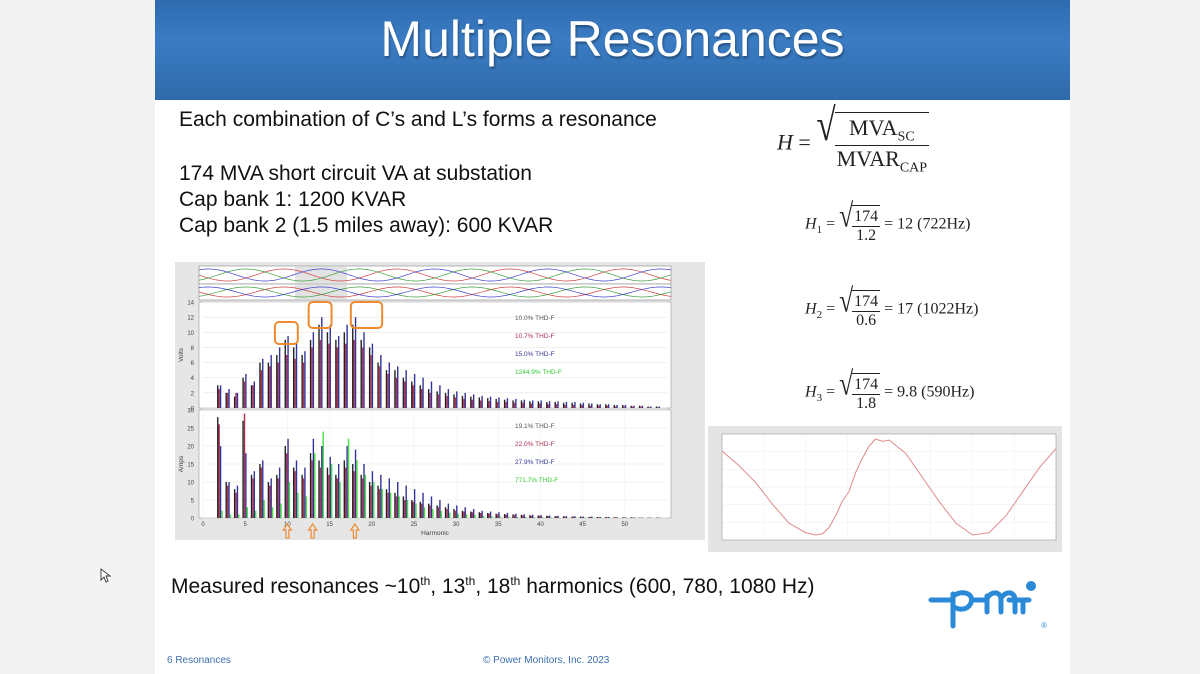  Describe the element at coordinates (538, 372) in the screenshot. I see `volts-legend-label: 1244.9% THD-F` at that location.